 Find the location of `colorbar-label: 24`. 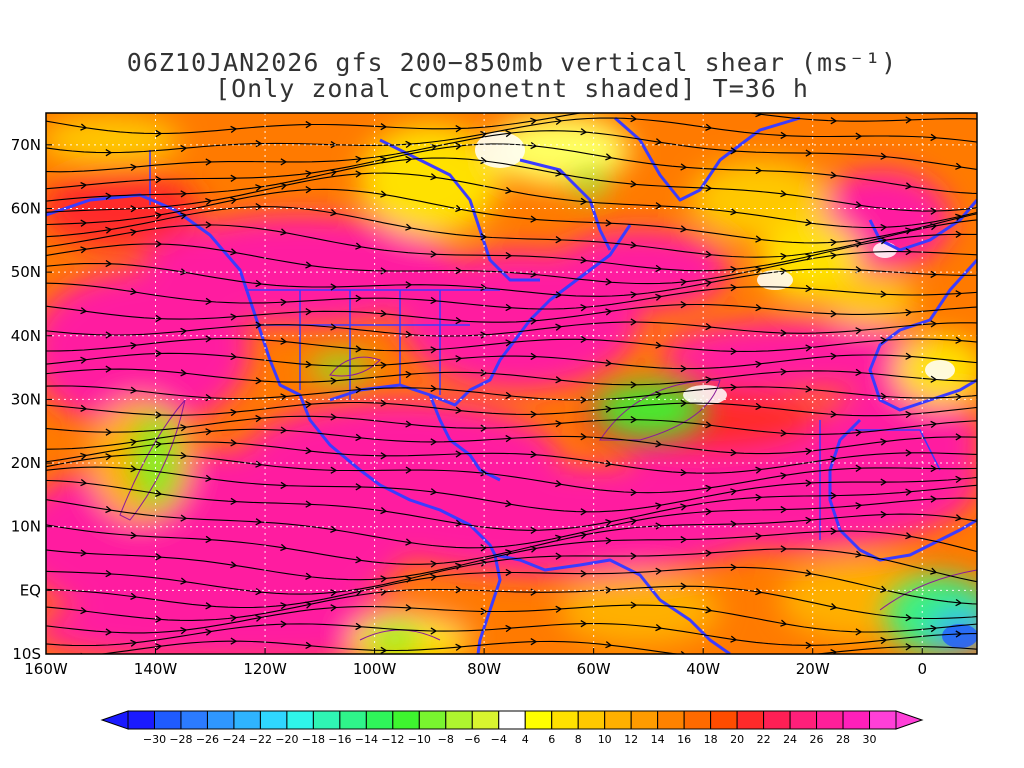

colorbar-label: 24 is located at coordinates (790, 739).